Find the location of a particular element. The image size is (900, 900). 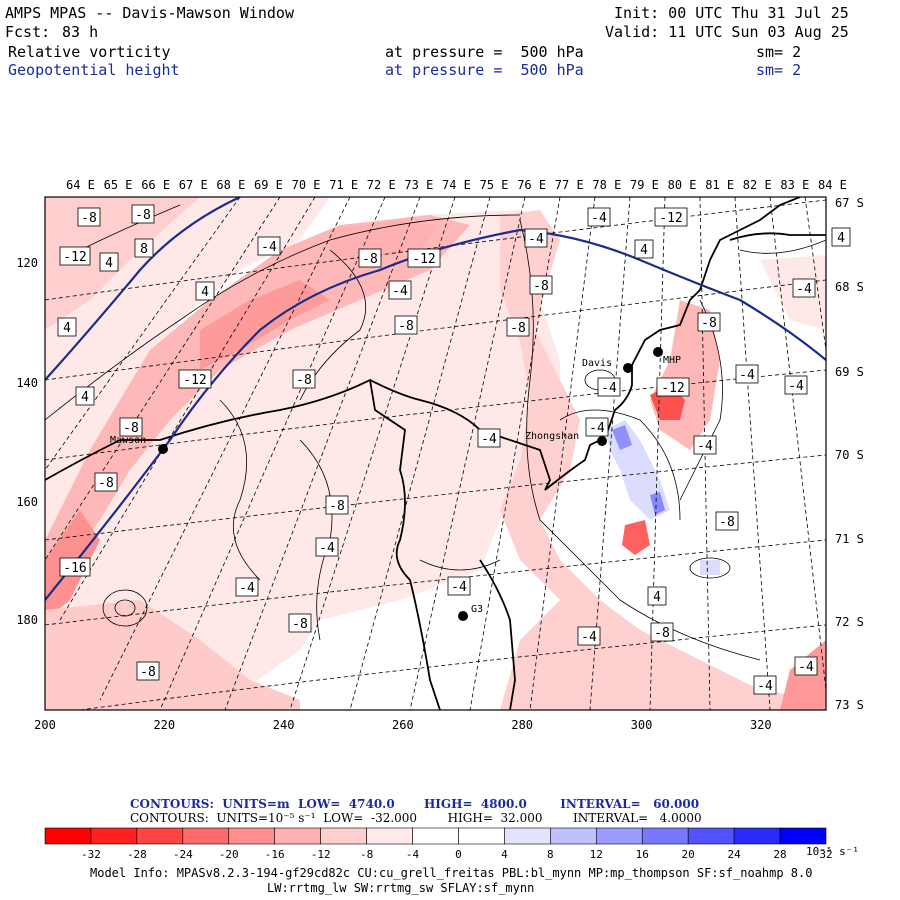

right-lat-label: 73 S is located at coordinates (849, 705).